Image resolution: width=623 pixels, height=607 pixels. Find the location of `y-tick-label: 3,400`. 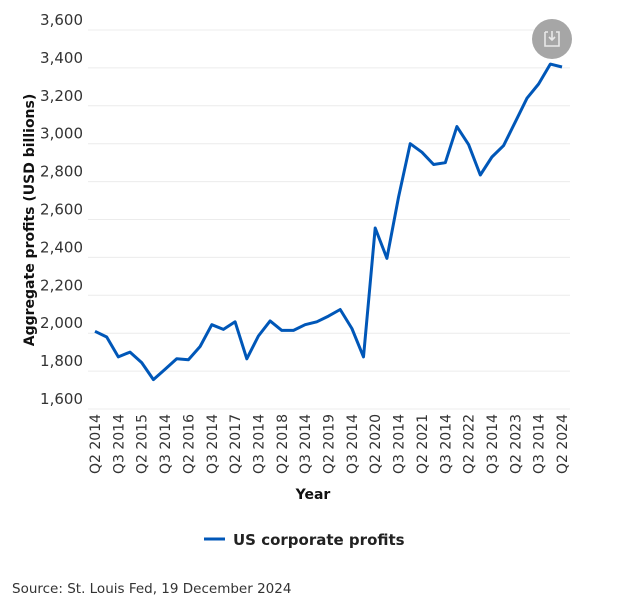

y-tick-label: 3,400 is located at coordinates (61, 58).